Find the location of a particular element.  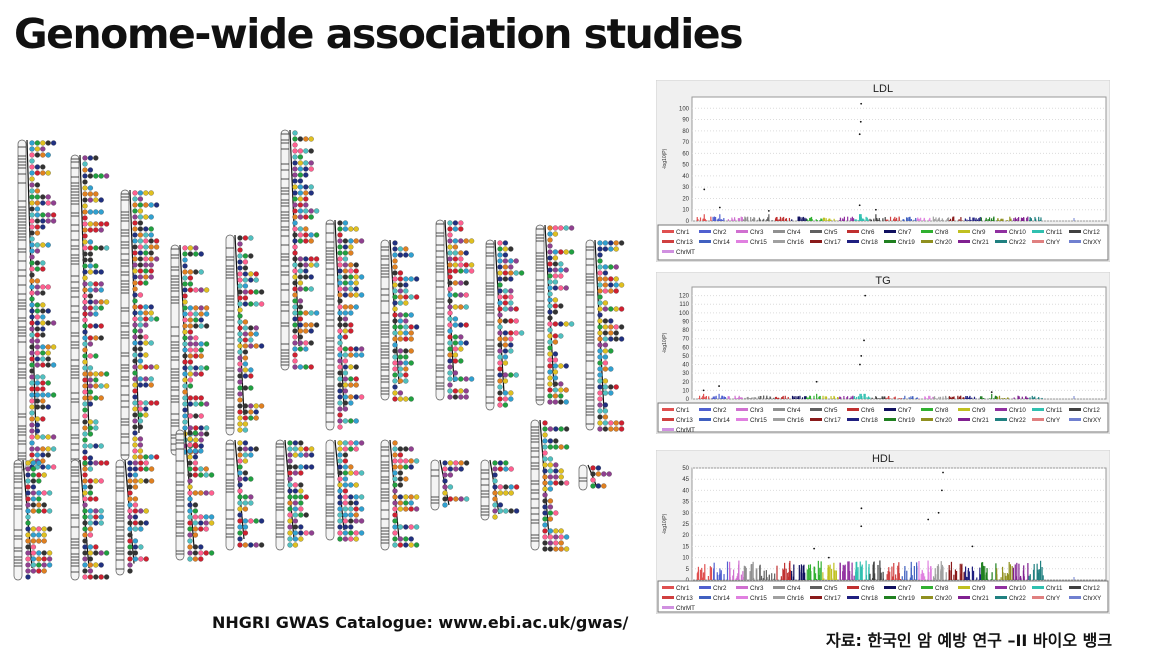

legend-item: Chr15 is located at coordinates (751, 420).